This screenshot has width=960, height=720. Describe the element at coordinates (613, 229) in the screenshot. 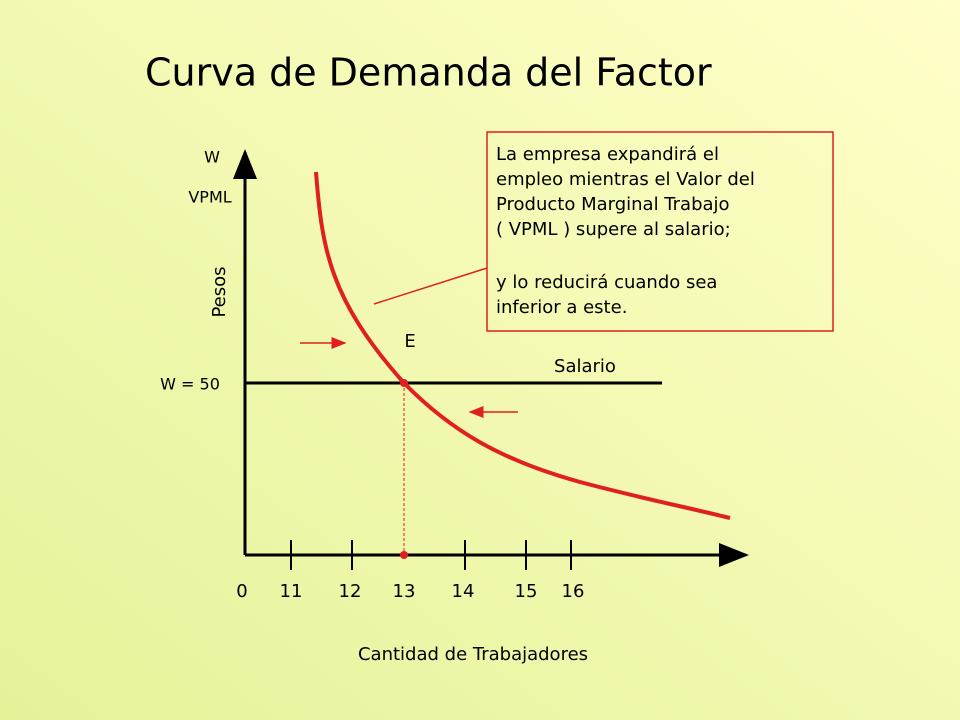

I see `note-line: ( VPML ) supere al salario;` at that location.